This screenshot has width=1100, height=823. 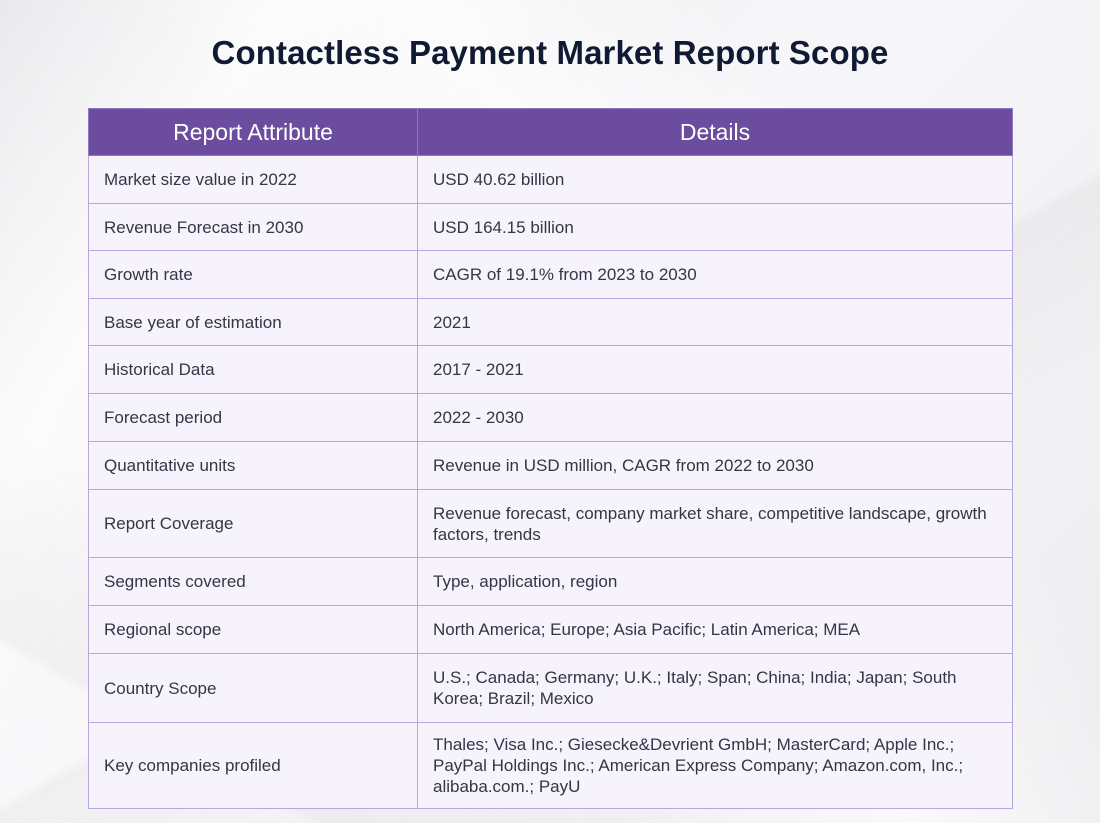 What do you see at coordinates (715, 227) in the screenshot?
I see `details-cell: USD 164.15 billion` at bounding box center [715, 227].